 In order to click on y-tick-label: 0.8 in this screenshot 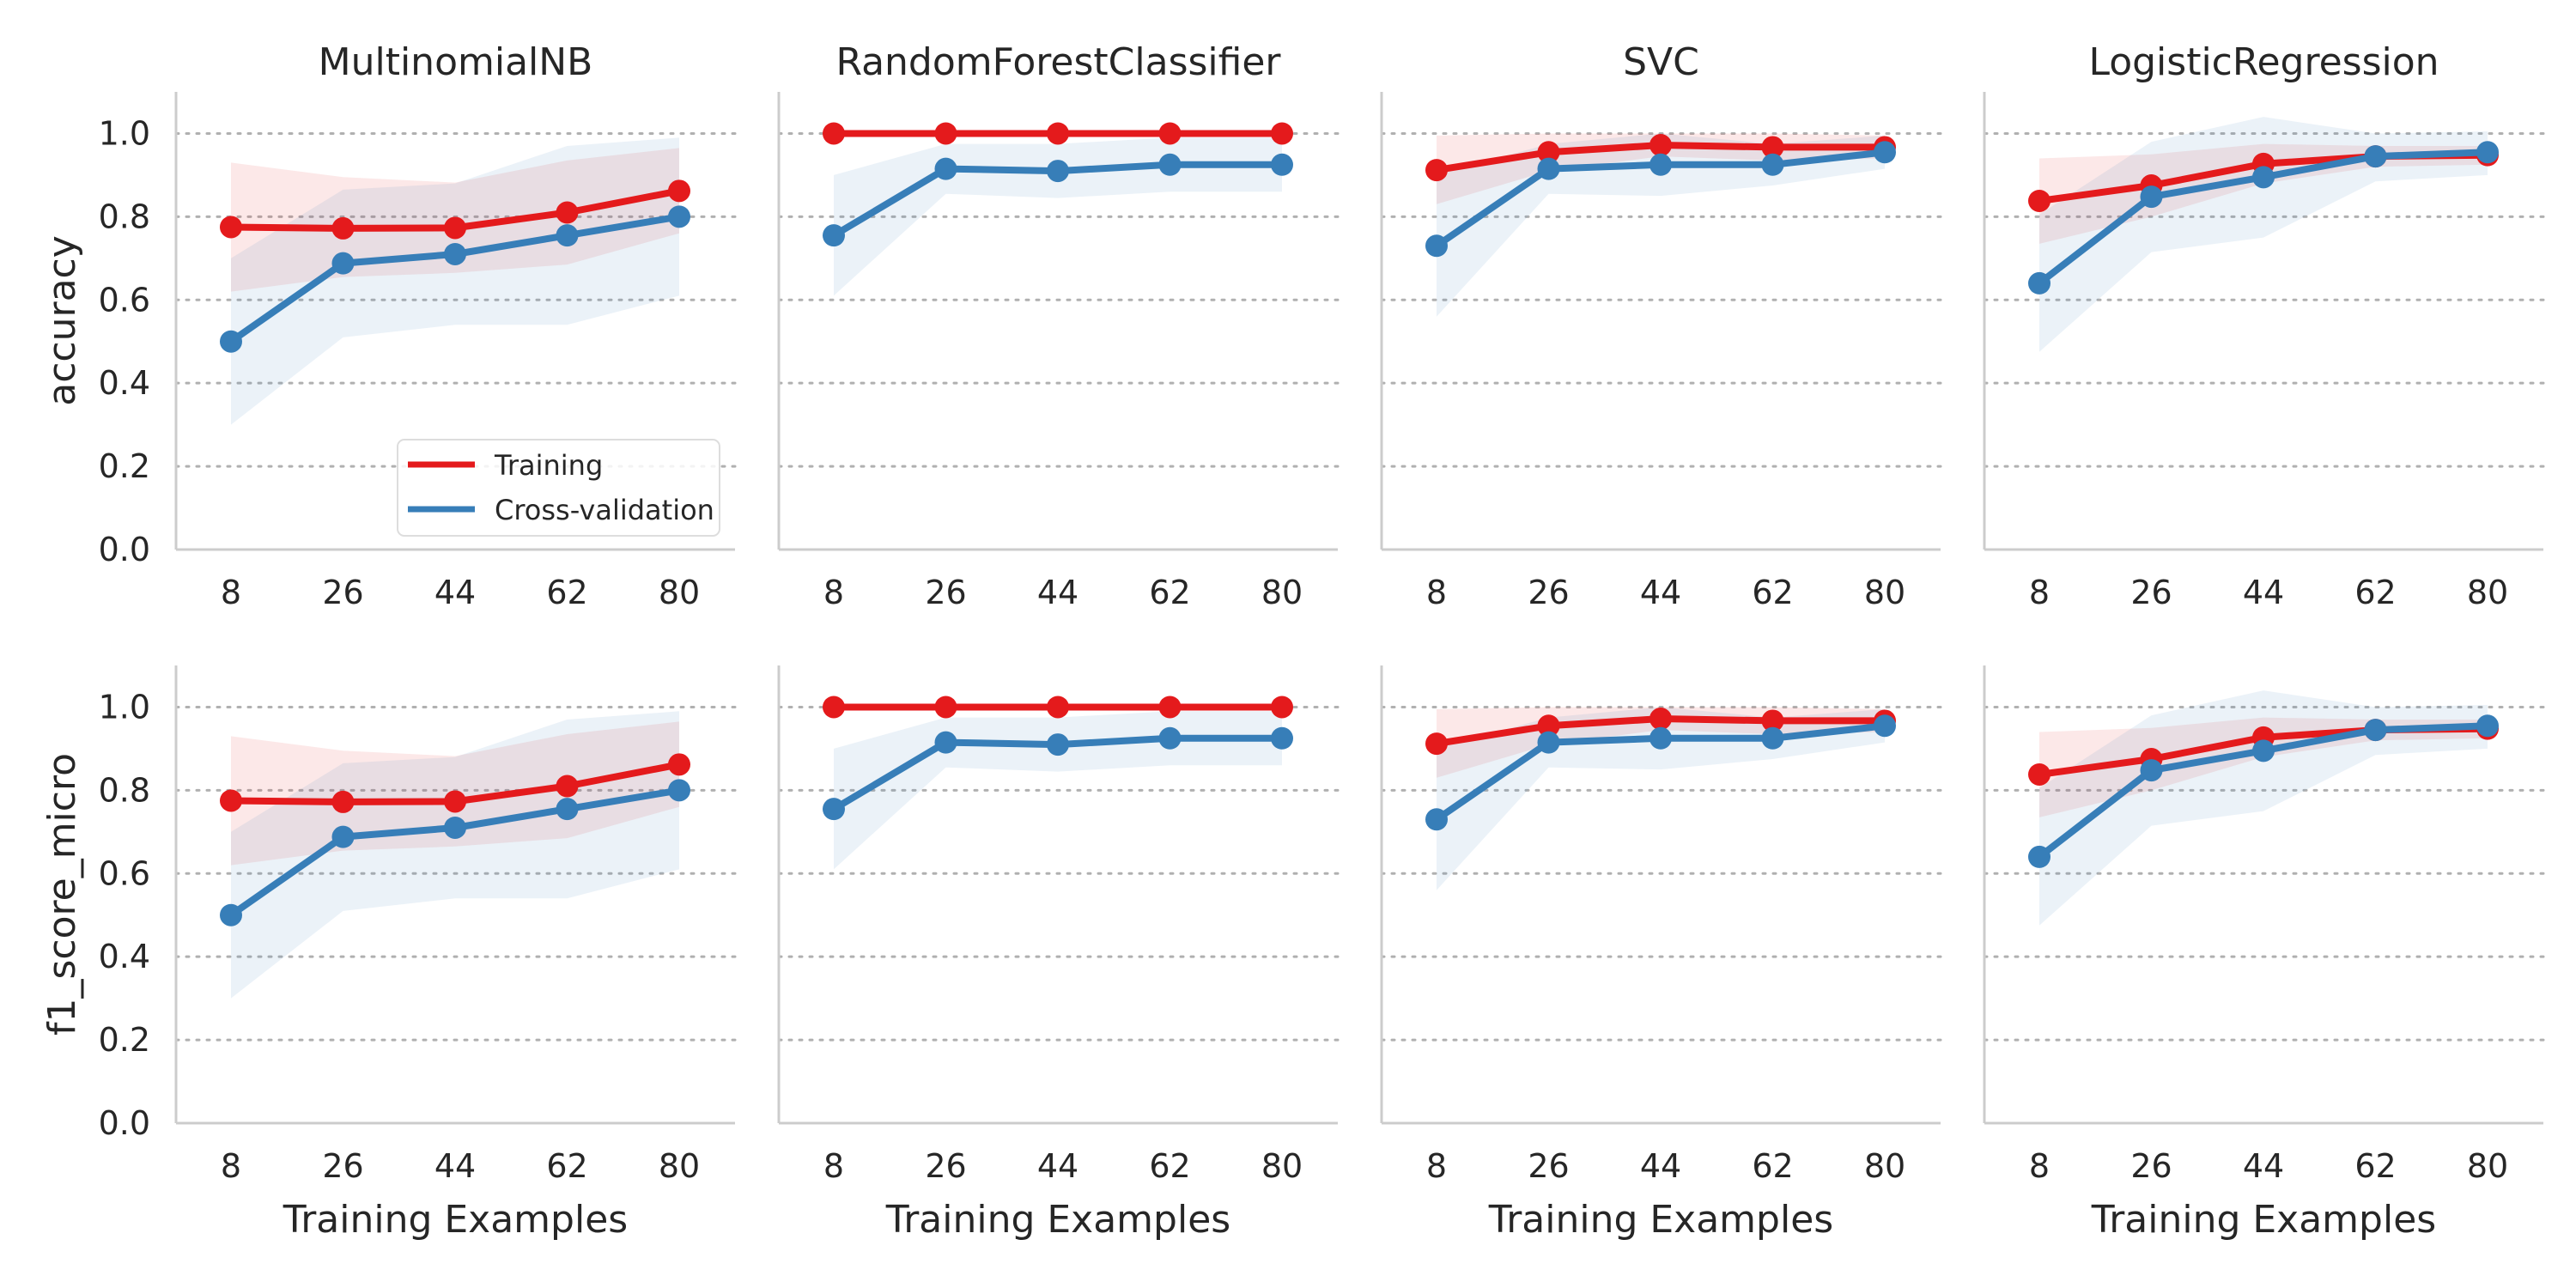, I will do `click(124, 216)`.